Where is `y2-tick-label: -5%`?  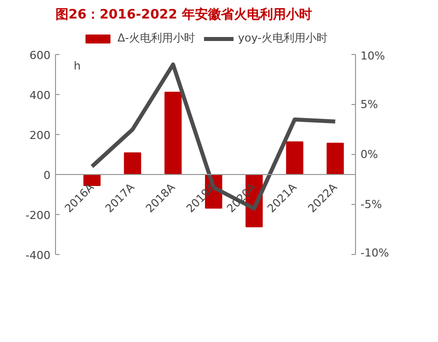
y2-tick-label: -5% is located at coordinates (371, 204).